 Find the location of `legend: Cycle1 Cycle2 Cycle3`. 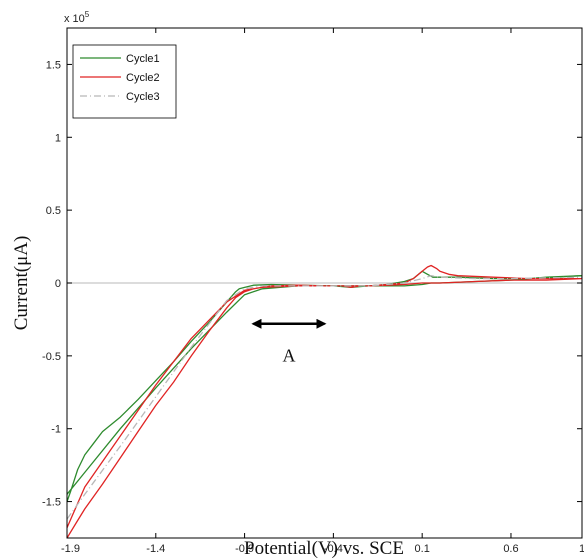

legend: Cycle1 Cycle2 Cycle3 is located at coordinates (124, 81).